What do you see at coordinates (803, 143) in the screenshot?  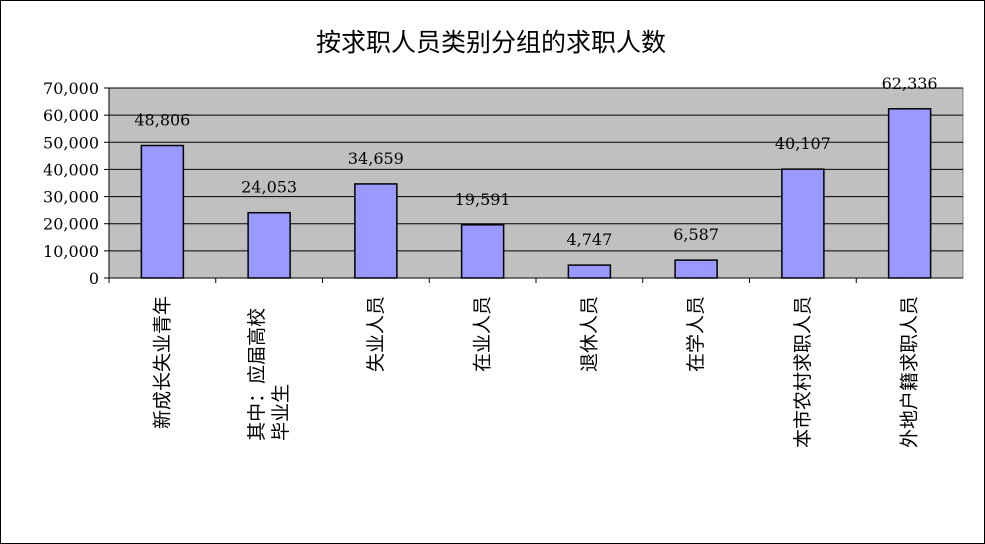 I see `data-label: 40,107` at bounding box center [803, 143].